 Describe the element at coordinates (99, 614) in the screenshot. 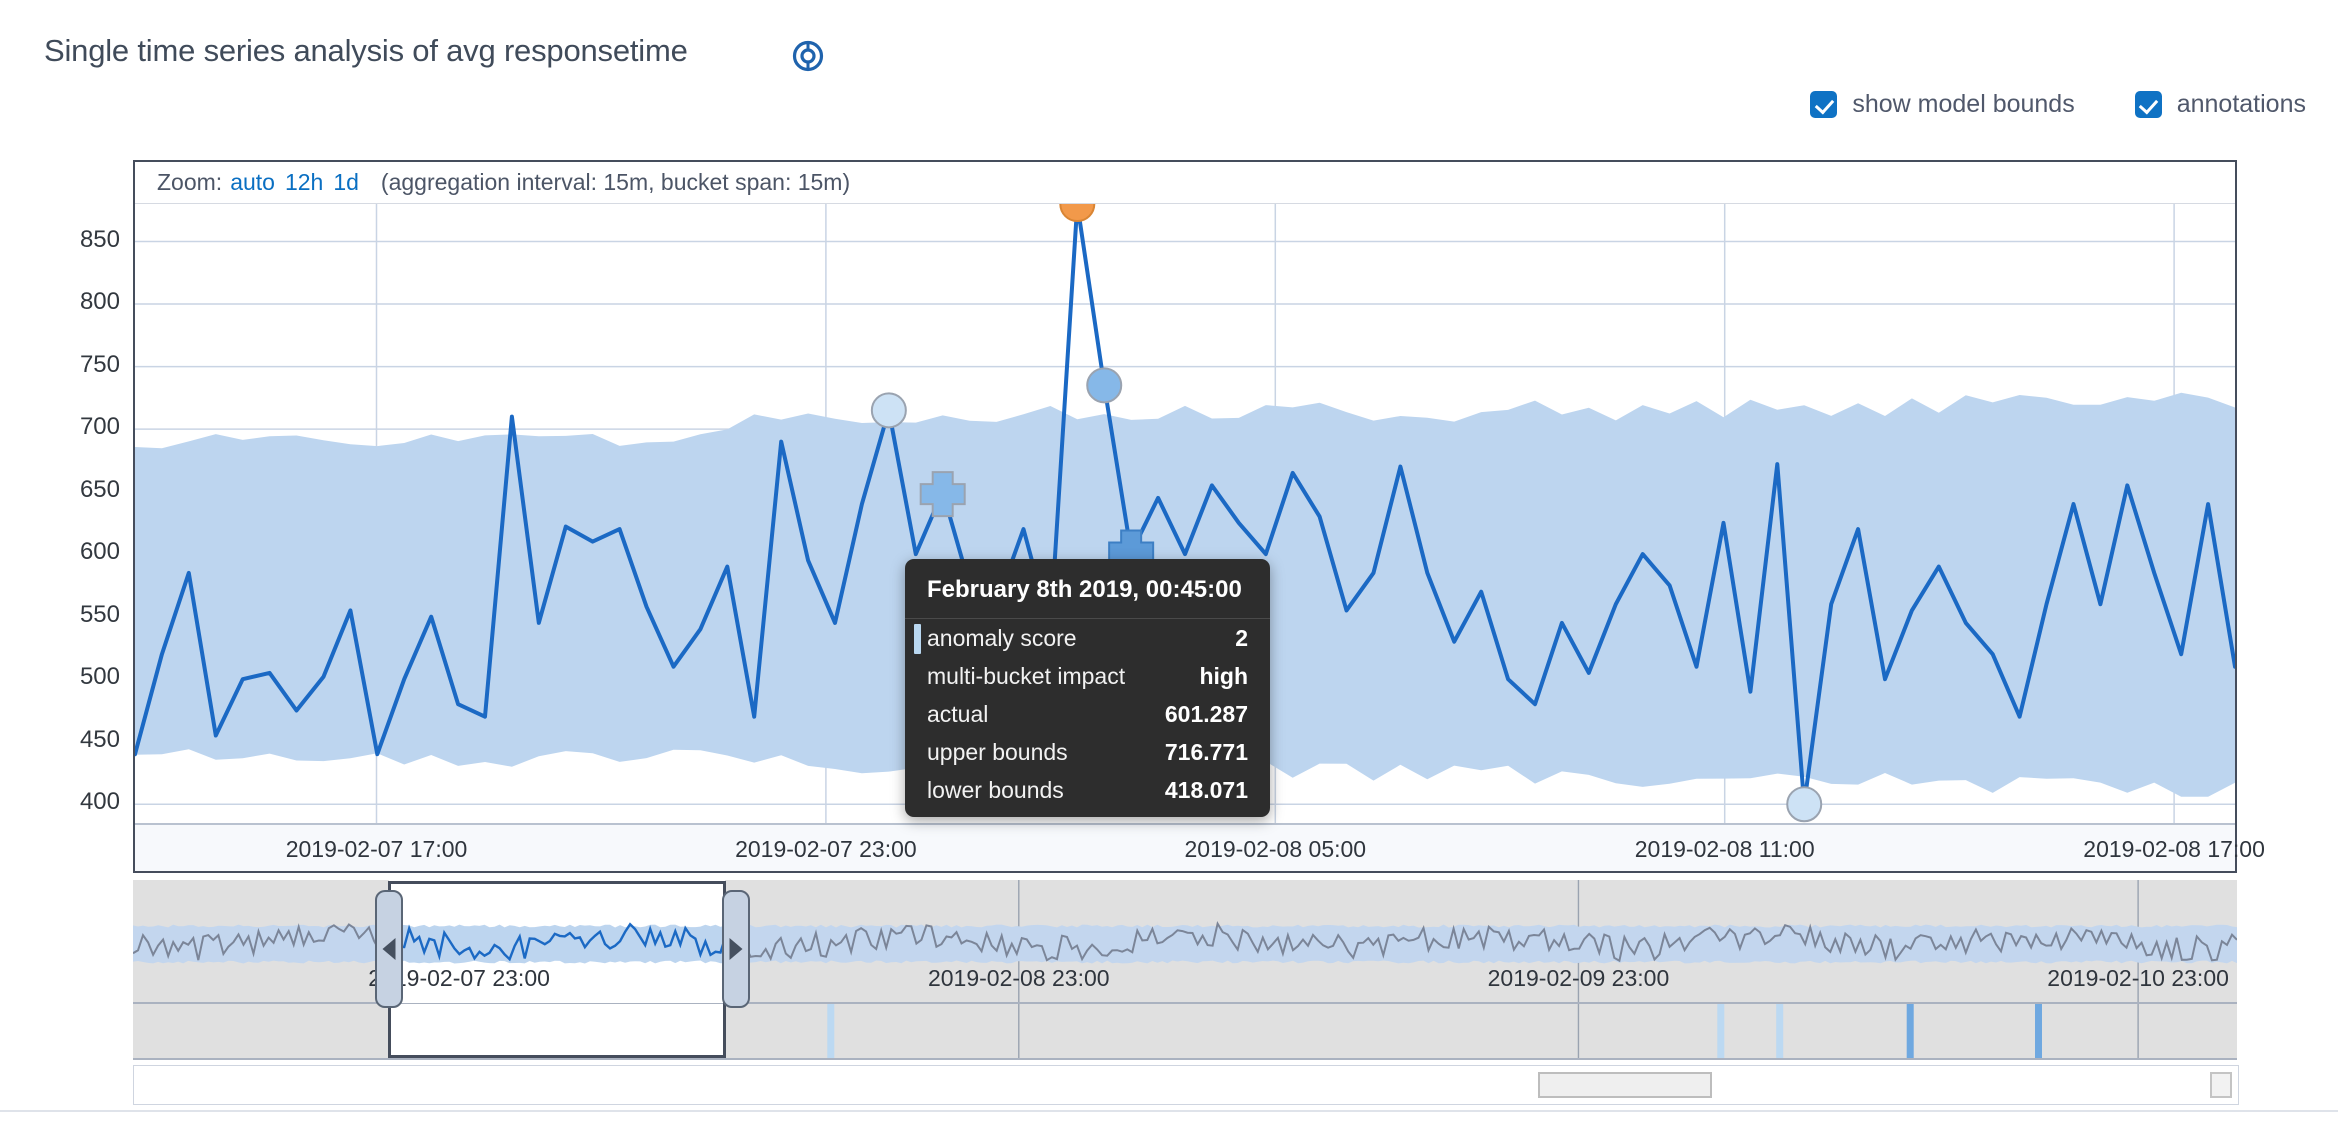

I see `y-axis-tick-550: 550` at that location.